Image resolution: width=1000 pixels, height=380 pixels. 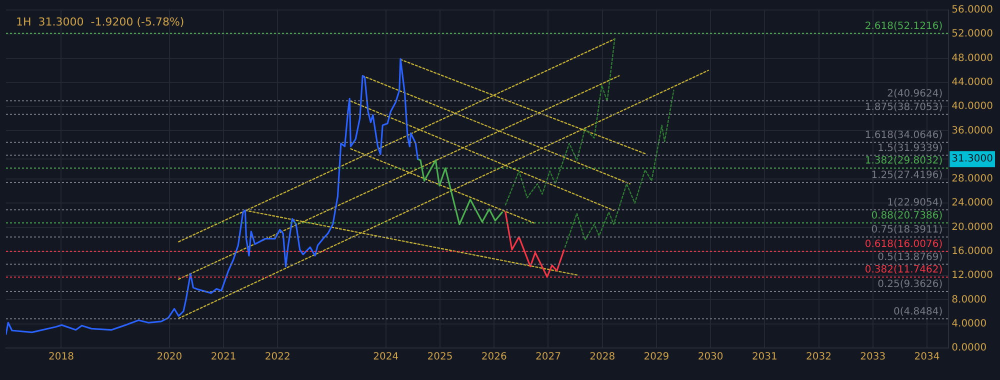 What do you see at coordinates (973, 203) in the screenshot?
I see `y-tick-label: 24.0000` at bounding box center [973, 203].